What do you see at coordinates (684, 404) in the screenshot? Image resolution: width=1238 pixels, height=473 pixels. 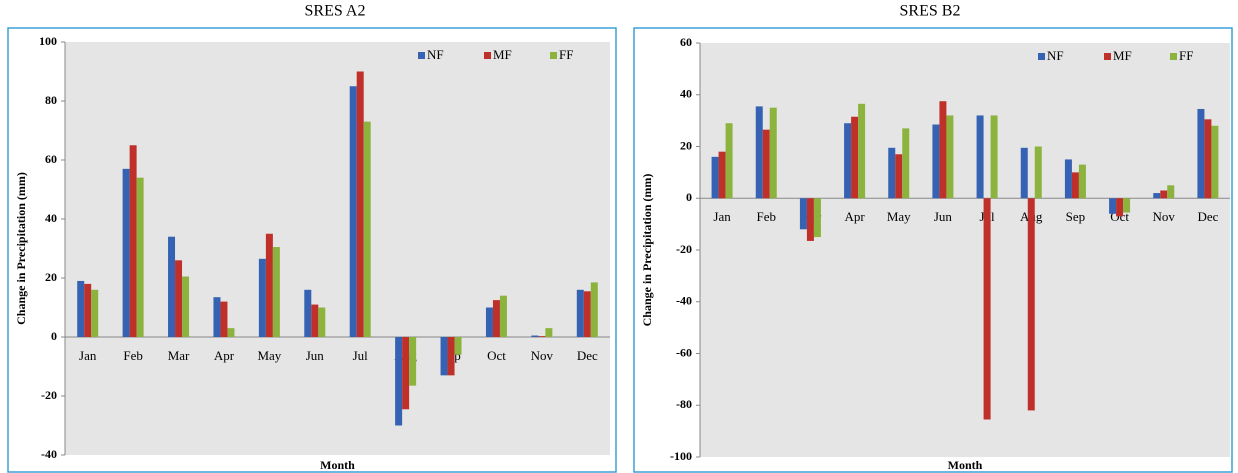 I see `y-tick-label: -80` at bounding box center [684, 404].